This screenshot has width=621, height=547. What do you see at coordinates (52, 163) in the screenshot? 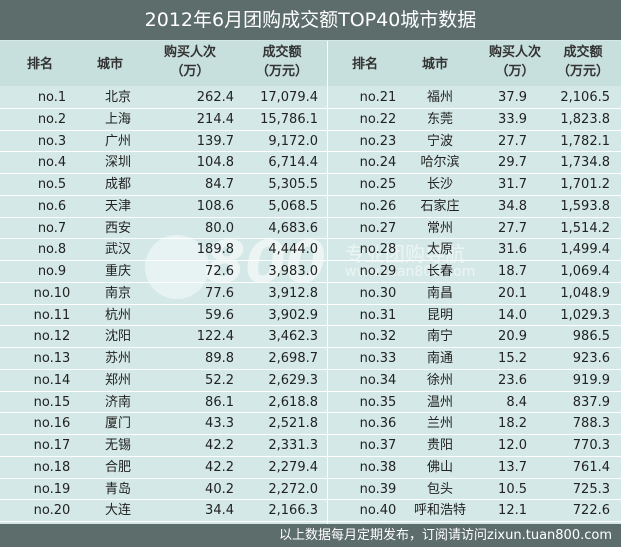
I see `table-cell: no.4` at bounding box center [52, 163].